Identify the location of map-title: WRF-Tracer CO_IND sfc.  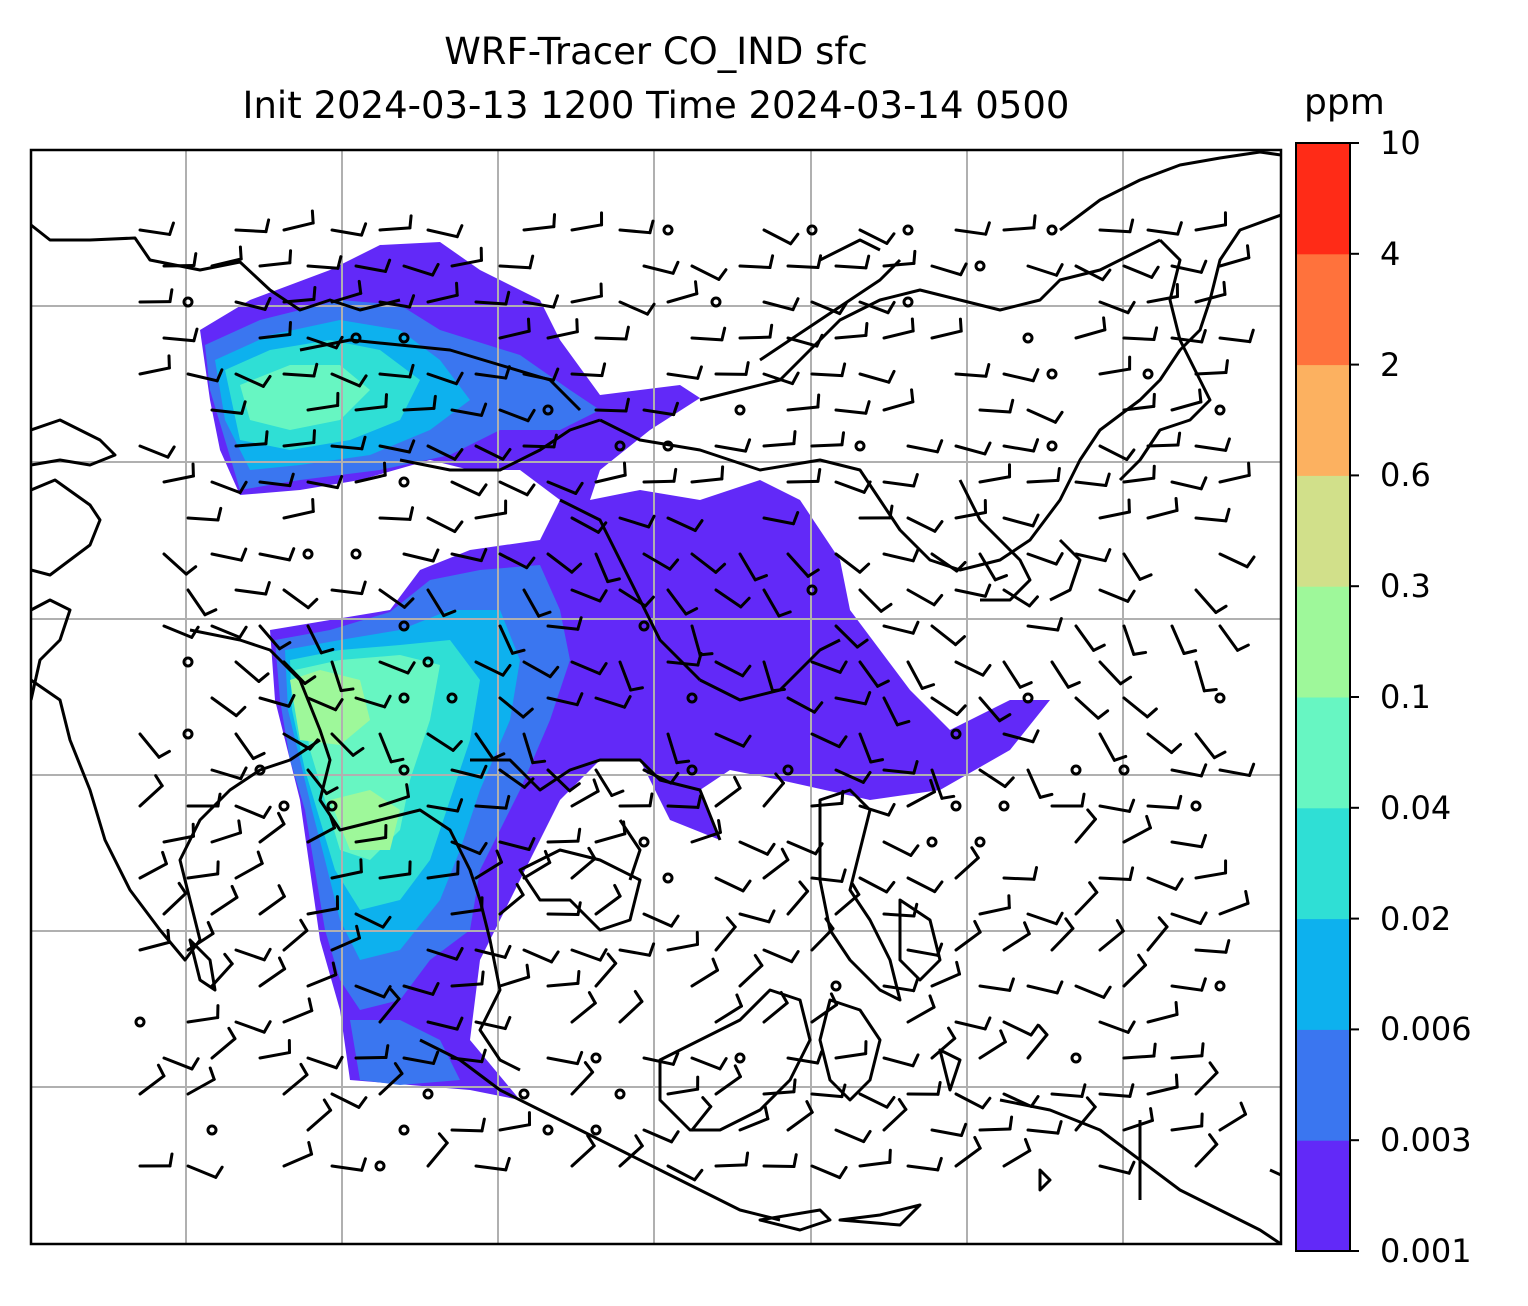
(656, 51).